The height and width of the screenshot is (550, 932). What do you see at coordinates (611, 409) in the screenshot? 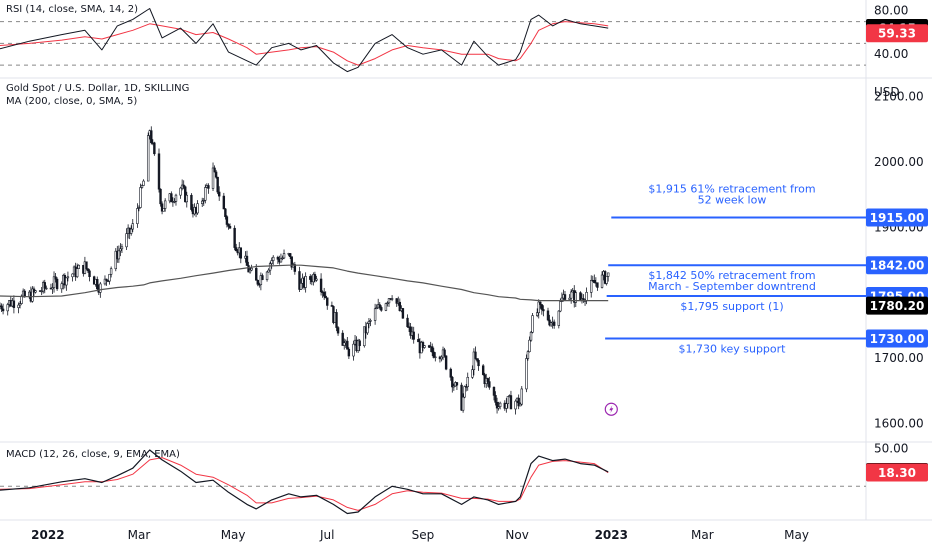
I see `event-icon-bolt` at bounding box center [611, 409].